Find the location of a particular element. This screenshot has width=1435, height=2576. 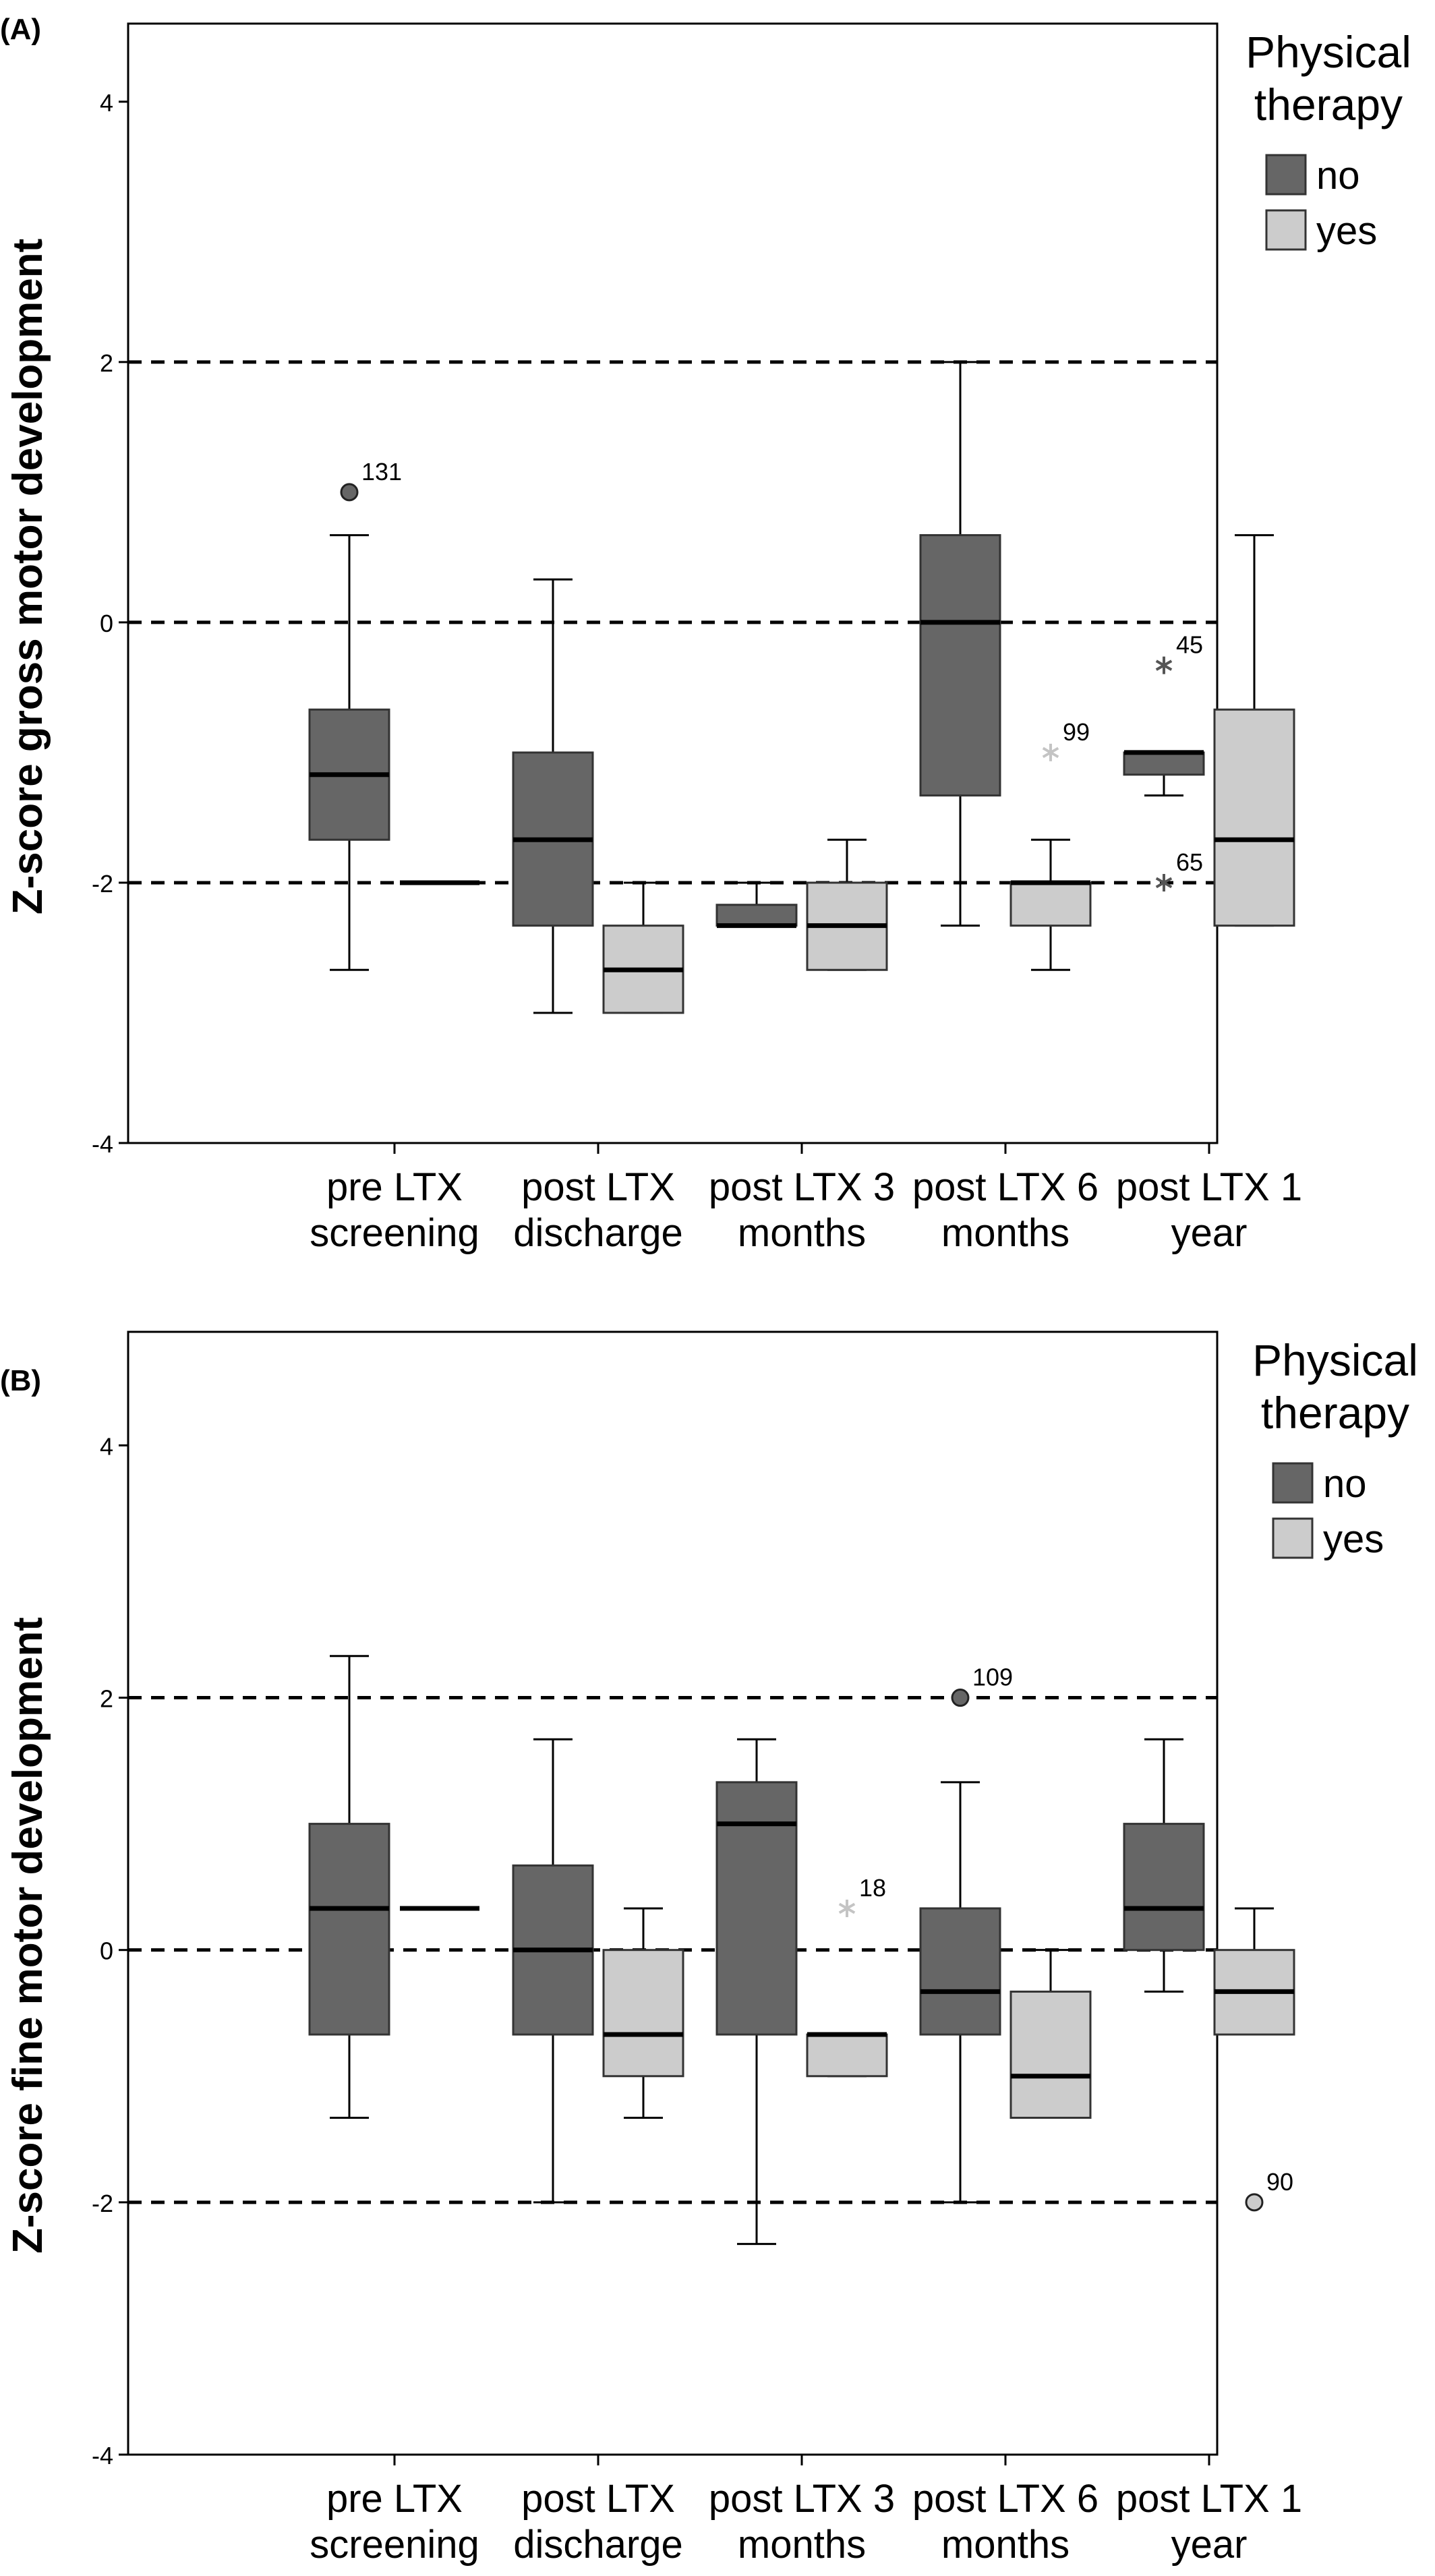

outlier-label: 90 is located at coordinates (1279, 2182).